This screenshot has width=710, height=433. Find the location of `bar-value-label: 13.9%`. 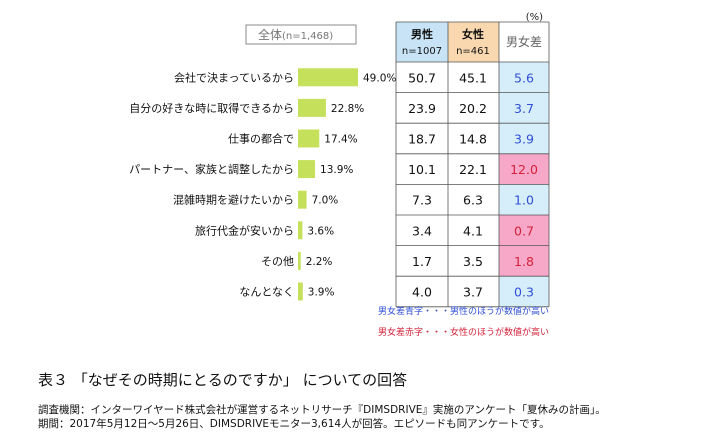

bar-value-label: 13.9% is located at coordinates (336, 170).